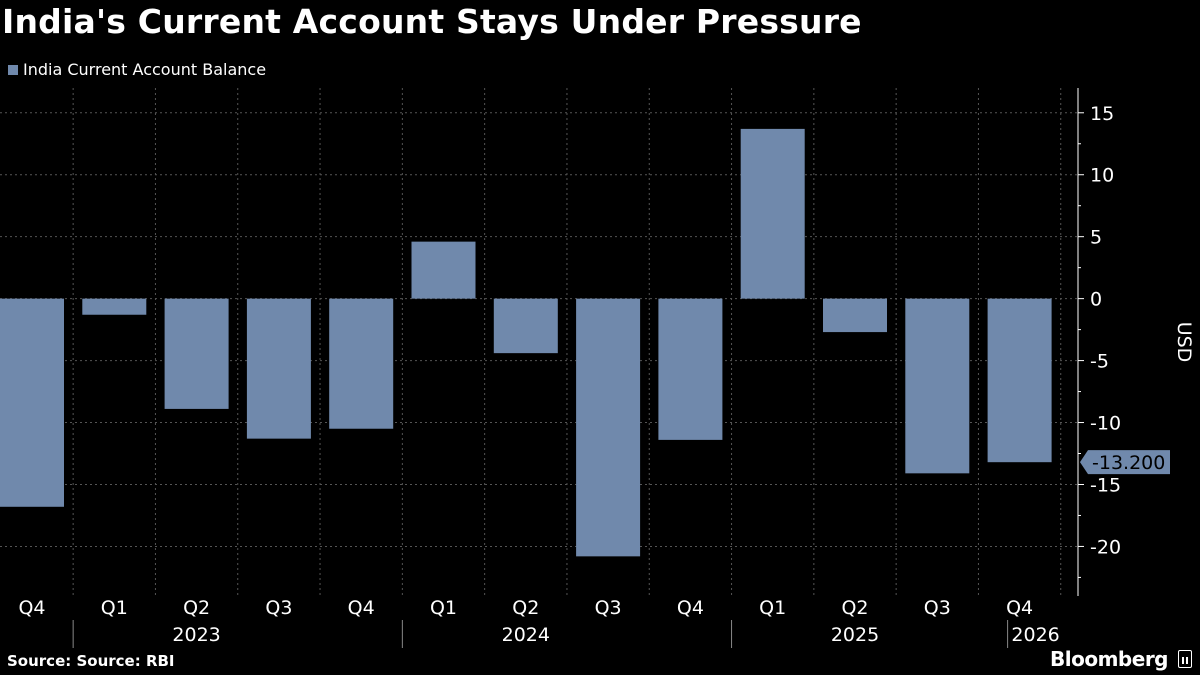  I want to click on y-tick-label: -10, so click(1105, 424).